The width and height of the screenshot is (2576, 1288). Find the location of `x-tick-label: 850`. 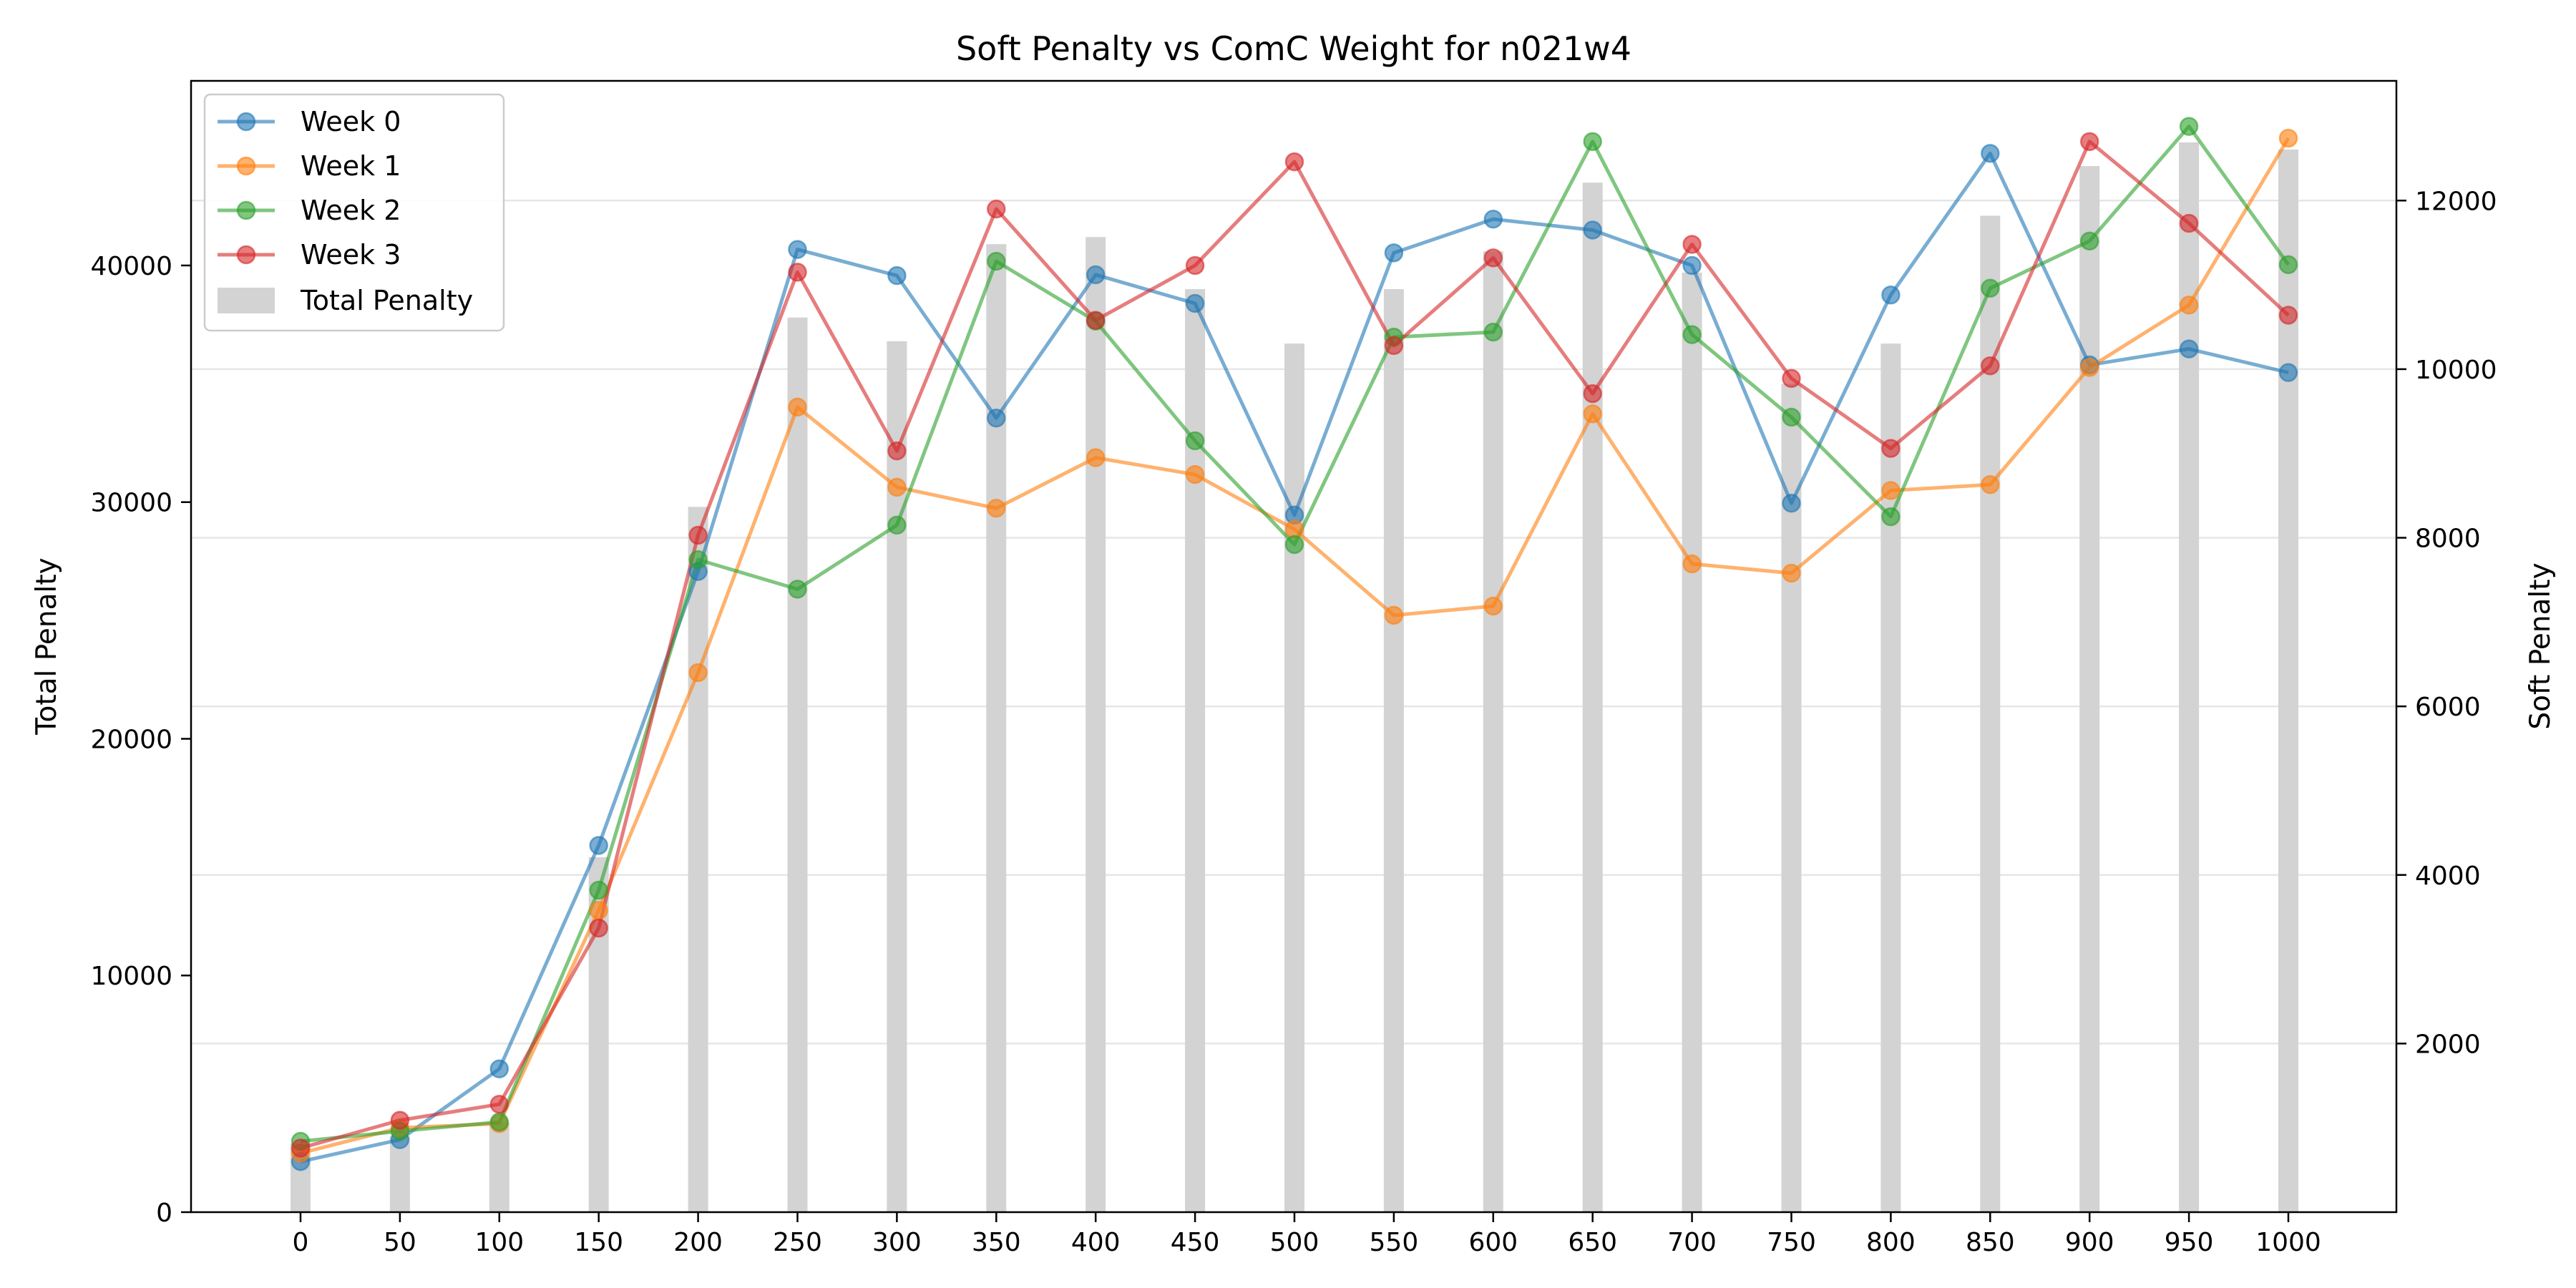

x-tick-label: 850 is located at coordinates (1990, 1242).